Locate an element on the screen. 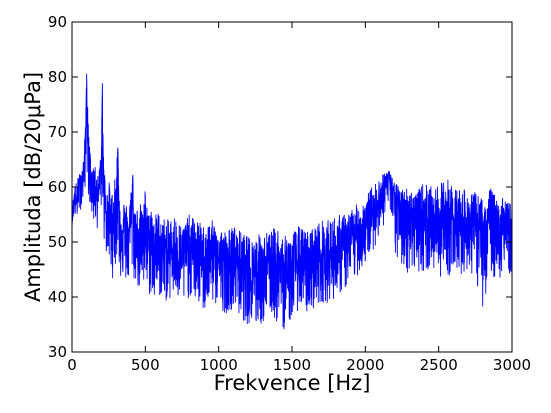 The height and width of the screenshot is (413, 551). y-tick-label: 60 is located at coordinates (57, 187).